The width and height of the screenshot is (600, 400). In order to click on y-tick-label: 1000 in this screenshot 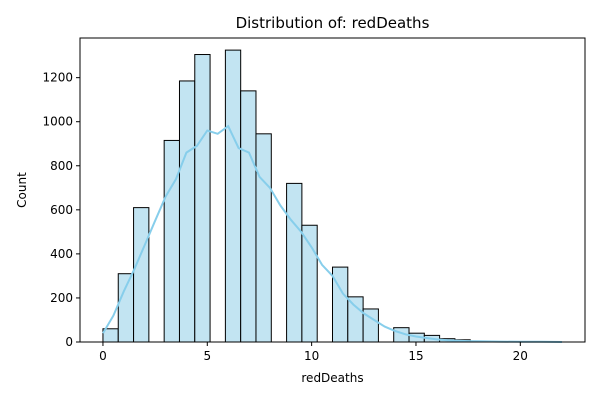, I will do `click(57, 122)`.